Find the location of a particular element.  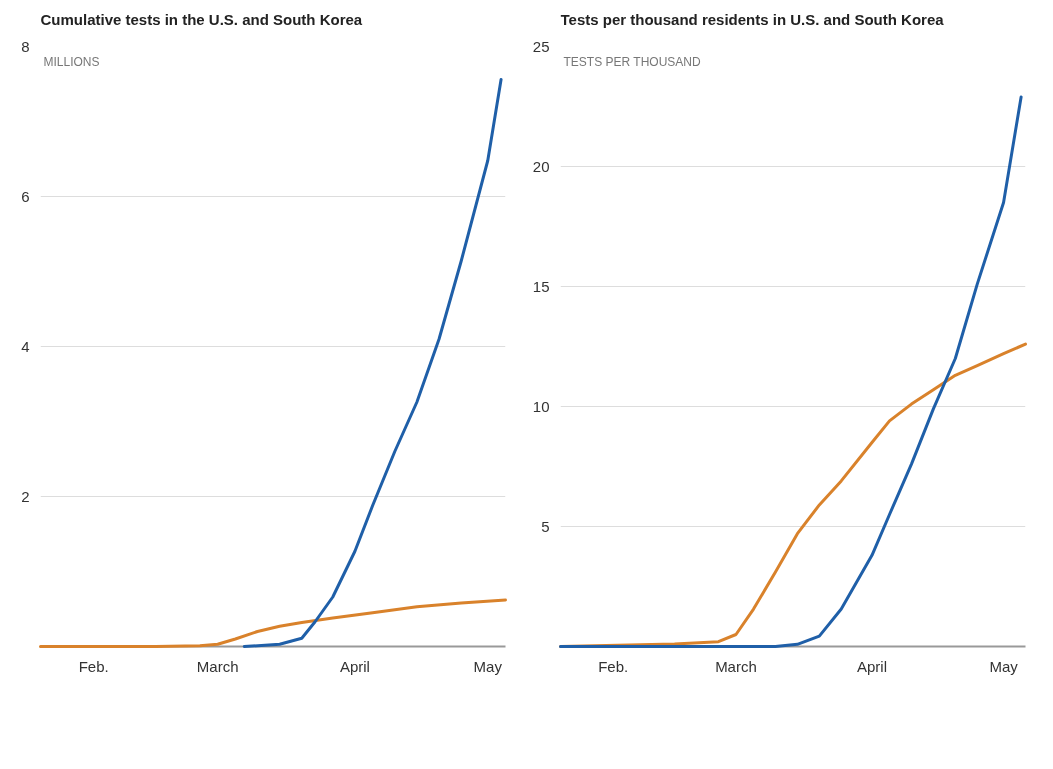

y-tick-label: 2 is located at coordinates (25, 496).